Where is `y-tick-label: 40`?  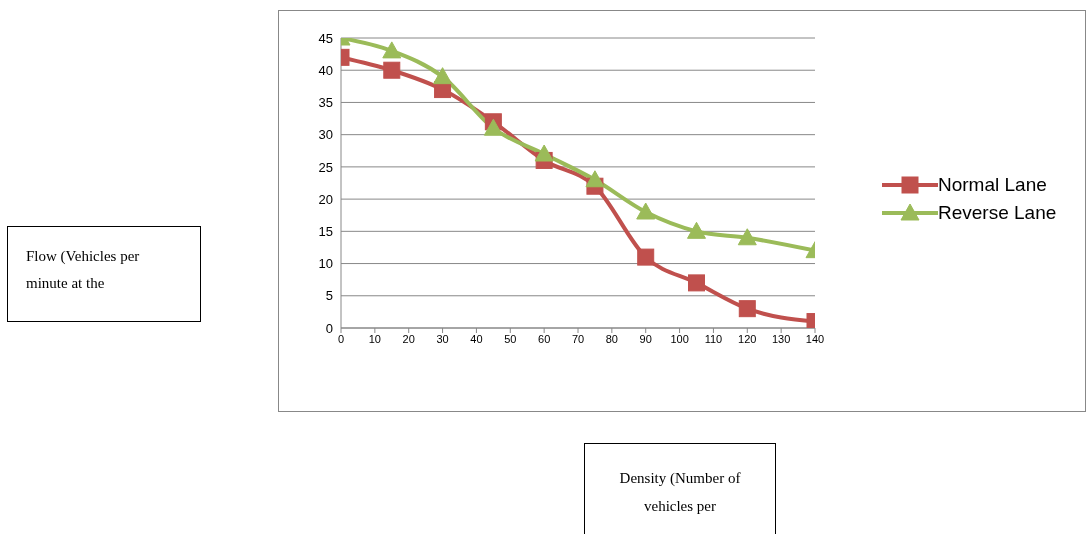
y-tick-label: 40 is located at coordinates (325, 70).